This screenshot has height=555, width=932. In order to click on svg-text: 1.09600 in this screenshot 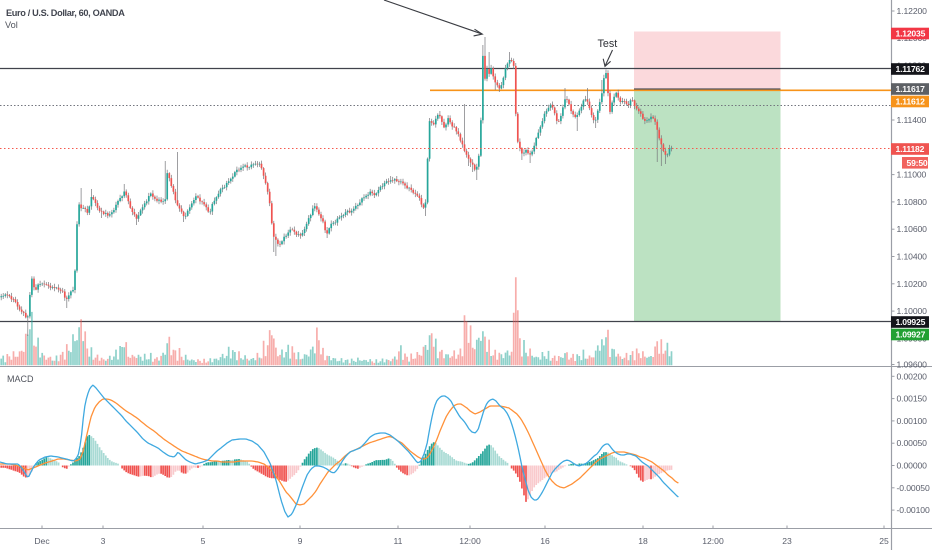, I will do `click(912, 365)`.